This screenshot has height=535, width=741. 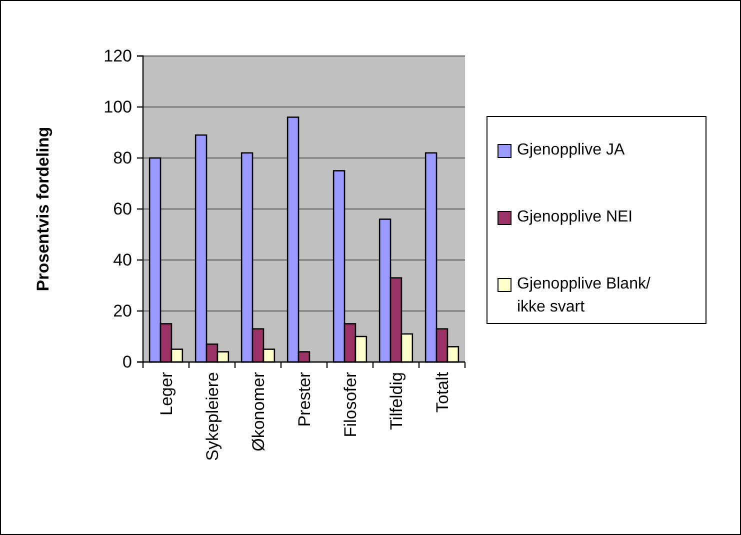 What do you see at coordinates (166, 394) in the screenshot?
I see `x-tick-label: Leger` at bounding box center [166, 394].